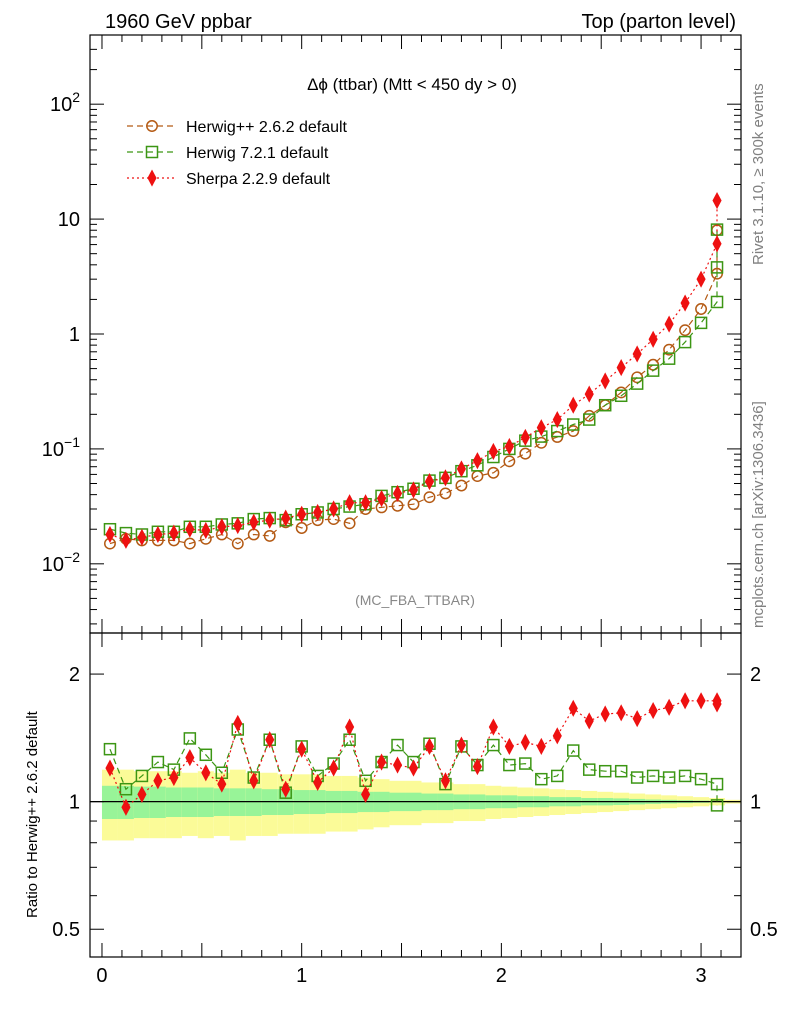  I want to click on analysis-watermark: (MC_FBA_TTBAR), so click(415, 600).